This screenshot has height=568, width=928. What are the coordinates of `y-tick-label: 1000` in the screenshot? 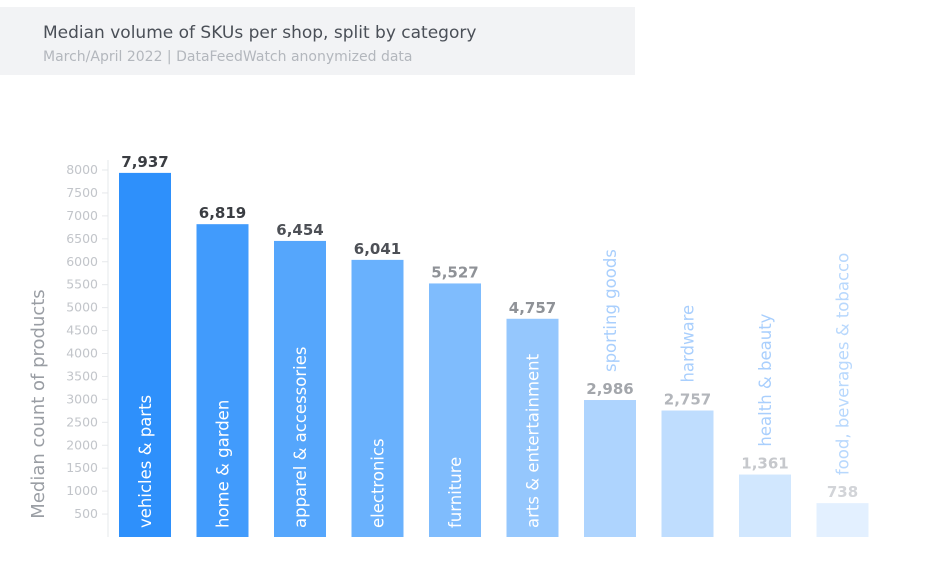 It's located at (82, 490).